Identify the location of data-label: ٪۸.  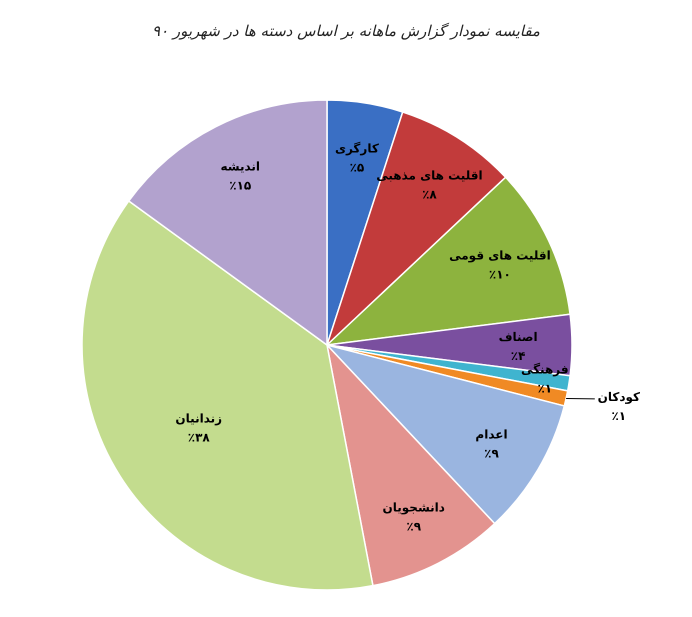
(430, 195).